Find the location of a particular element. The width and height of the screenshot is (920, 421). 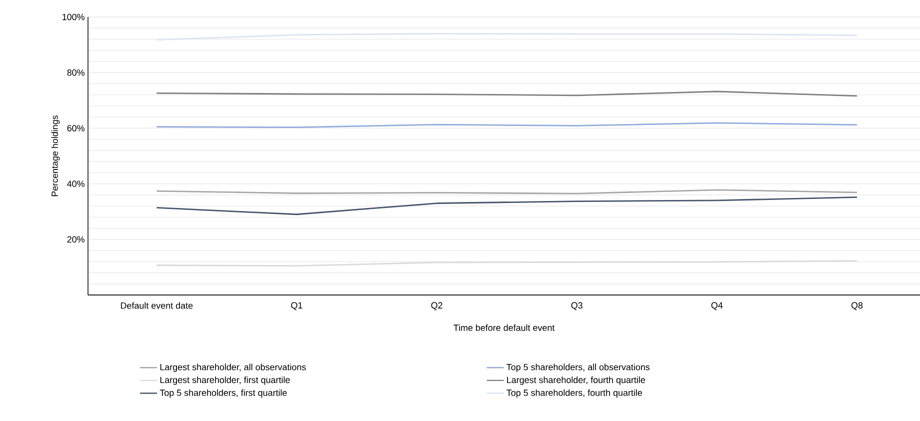

y-tick-label: 100% is located at coordinates (73, 17).